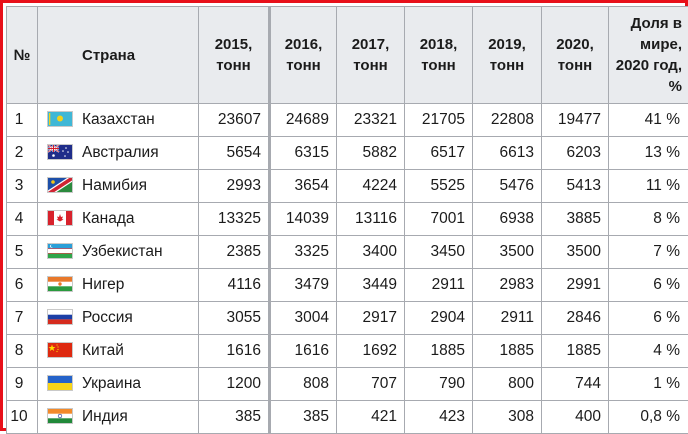 This screenshot has width=688, height=434. I want to click on production-2017-cell: 23321, so click(371, 120).